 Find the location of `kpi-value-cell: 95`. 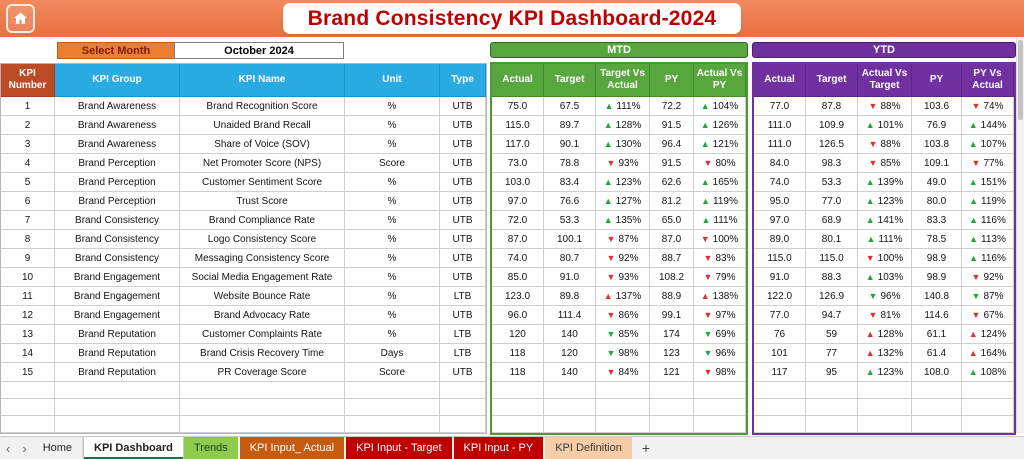

kpi-value-cell: 95 is located at coordinates (832, 372).